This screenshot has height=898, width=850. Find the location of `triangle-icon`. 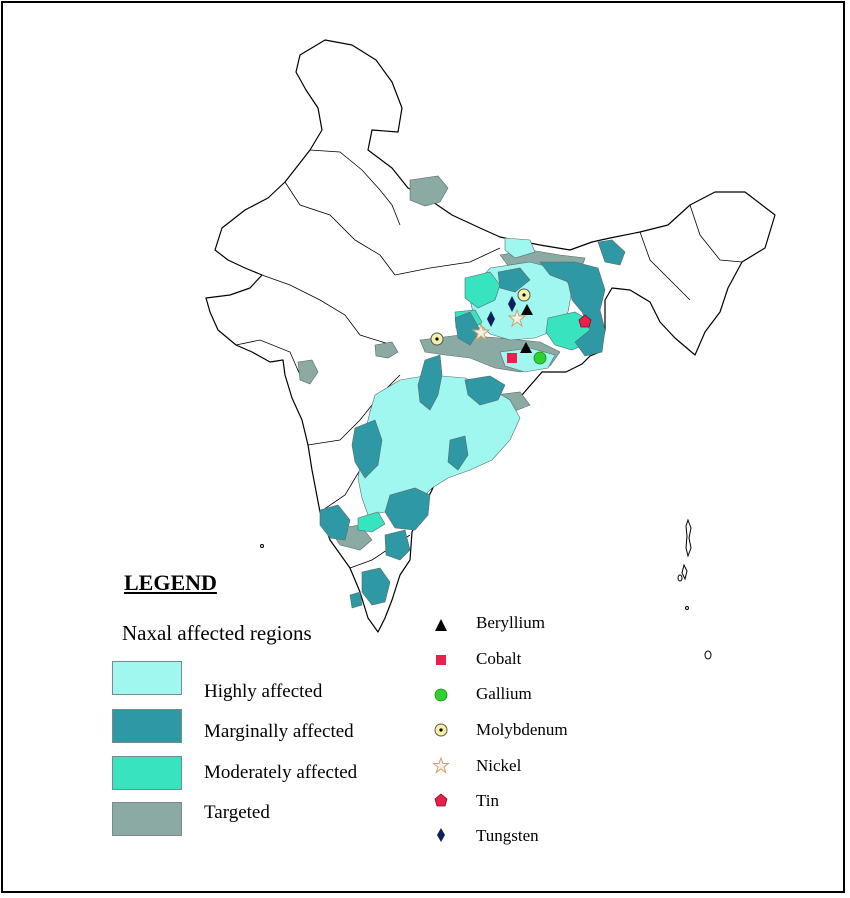

triangle-icon is located at coordinates (441, 625).